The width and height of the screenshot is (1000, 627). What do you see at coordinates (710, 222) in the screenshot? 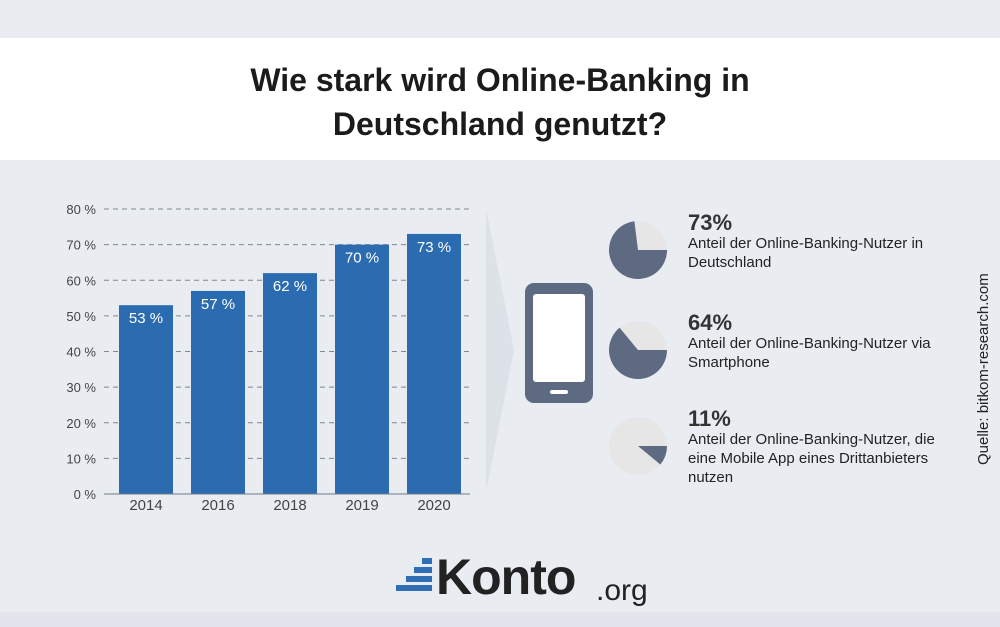
I see `stat-percent: 73%` at bounding box center [710, 222].